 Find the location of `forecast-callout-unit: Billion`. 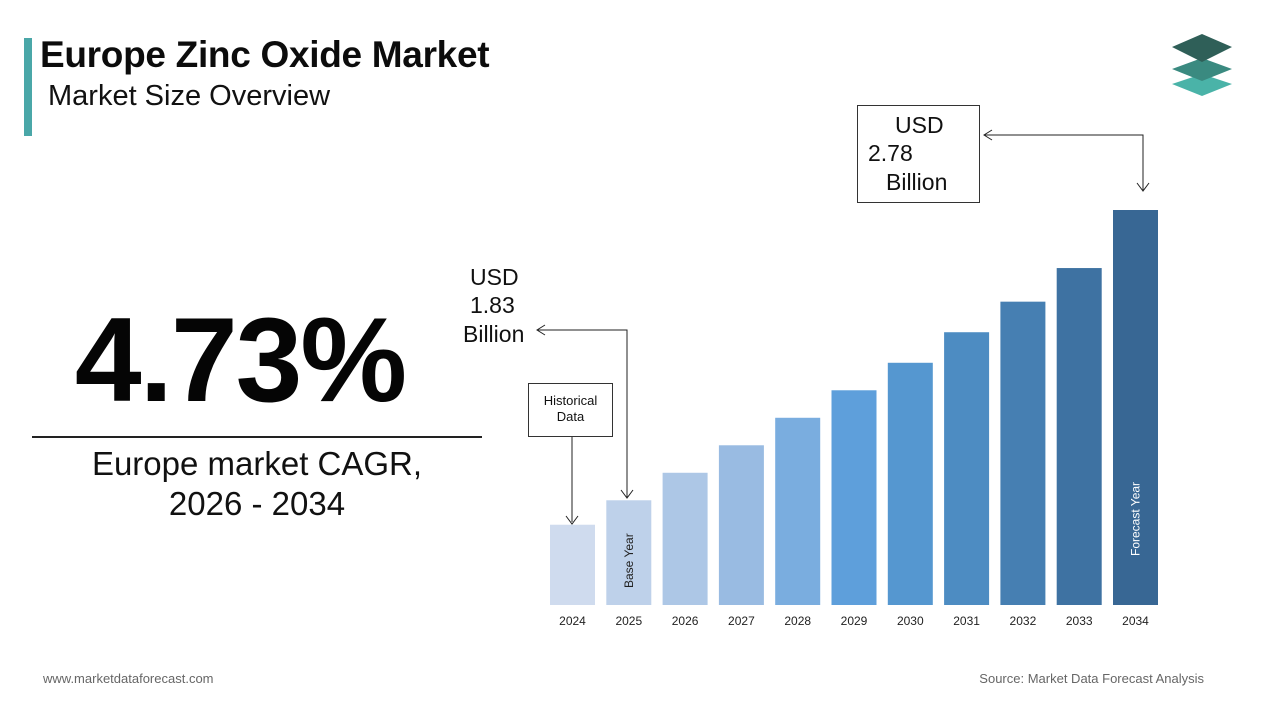

forecast-callout-unit: Billion is located at coordinates (917, 182).